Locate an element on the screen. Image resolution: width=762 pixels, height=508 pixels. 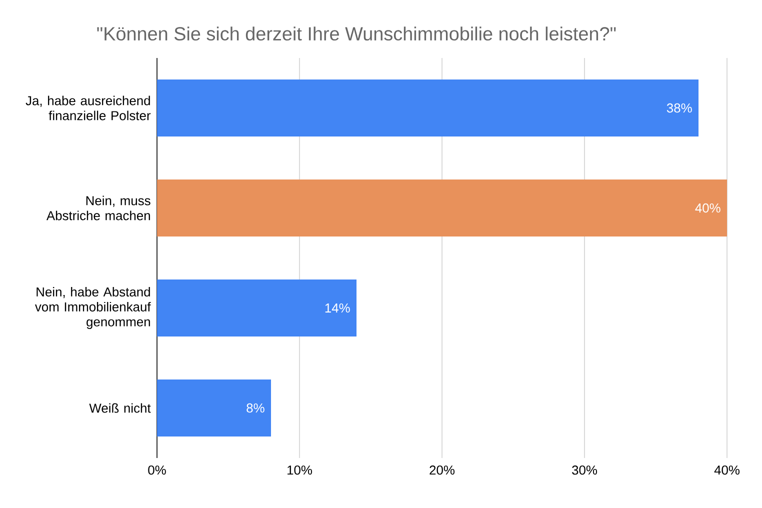
x-tick-label: 20% is located at coordinates (442, 470).